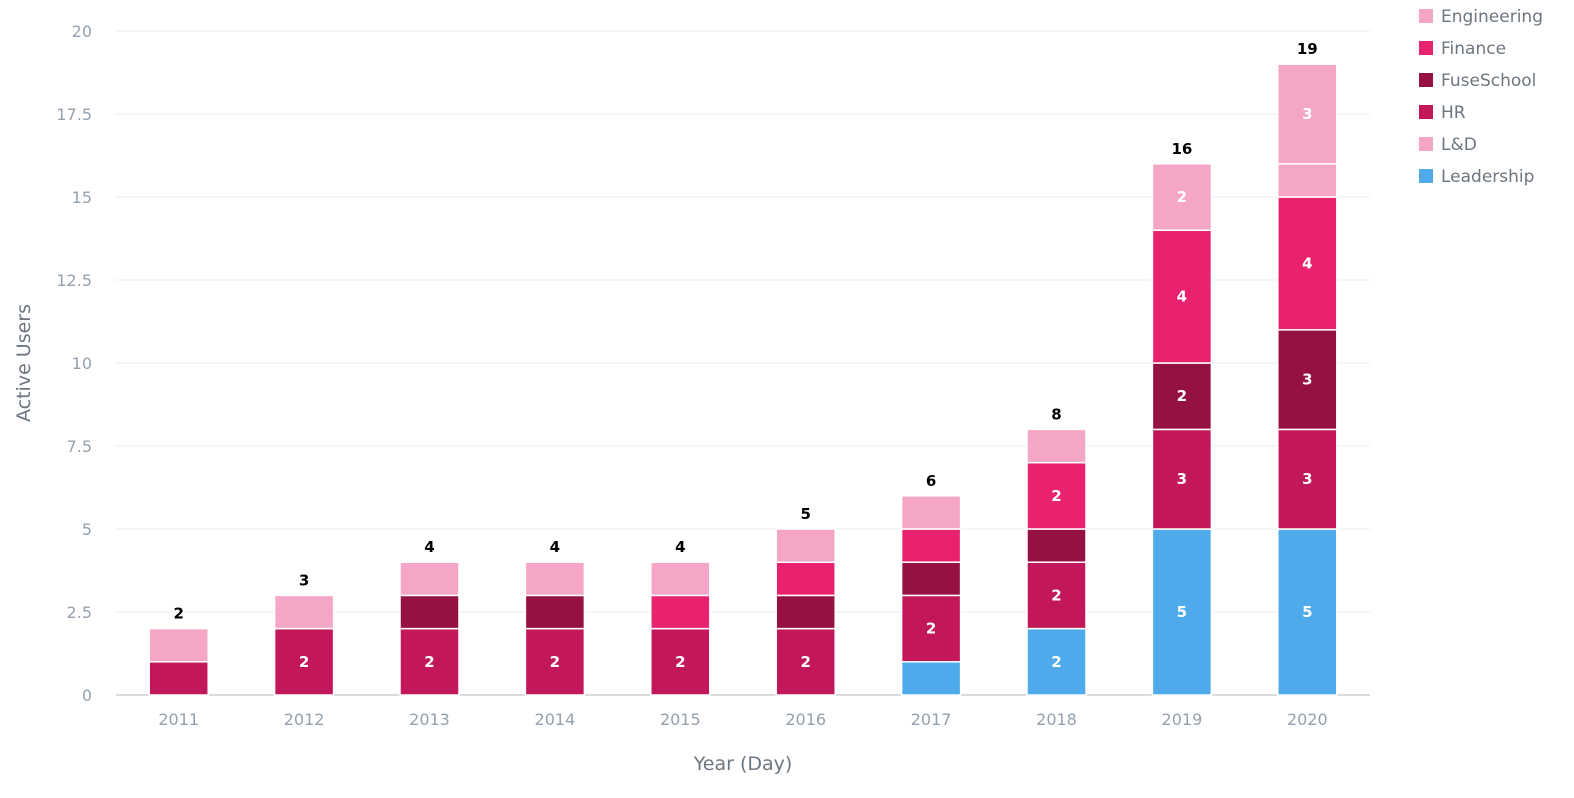 This screenshot has height=798, width=1574. Describe the element at coordinates (931, 481) in the screenshot. I see `total-label: 6` at that location.